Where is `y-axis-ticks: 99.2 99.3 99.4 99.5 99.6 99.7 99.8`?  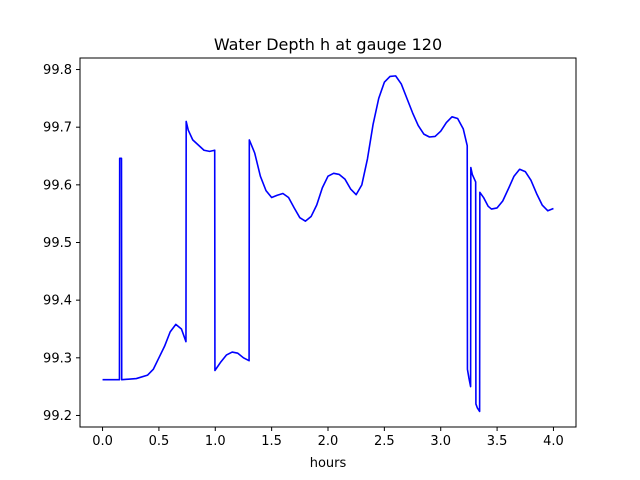 y-axis-ticks: 99.2 99.3 99.4 99.5 99.6 99.7 99.8 is located at coordinates (61, 243).